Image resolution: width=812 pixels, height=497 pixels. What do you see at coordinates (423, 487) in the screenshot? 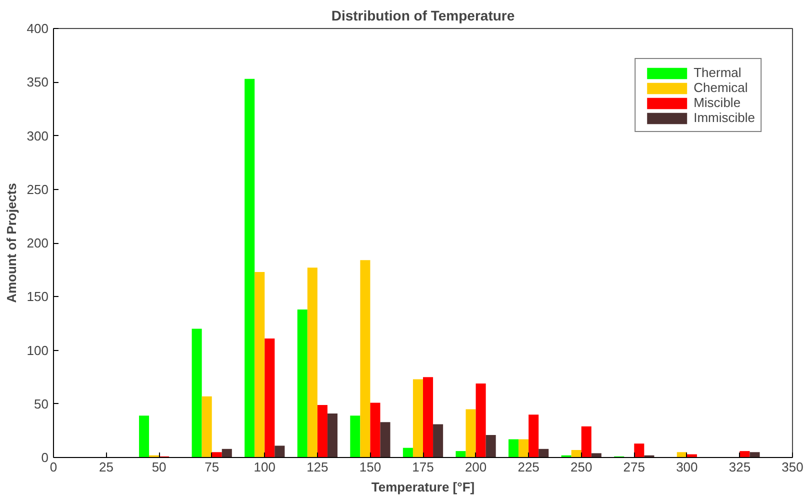
I see `x-axis-title: Temperature [°F]` at bounding box center [423, 487].